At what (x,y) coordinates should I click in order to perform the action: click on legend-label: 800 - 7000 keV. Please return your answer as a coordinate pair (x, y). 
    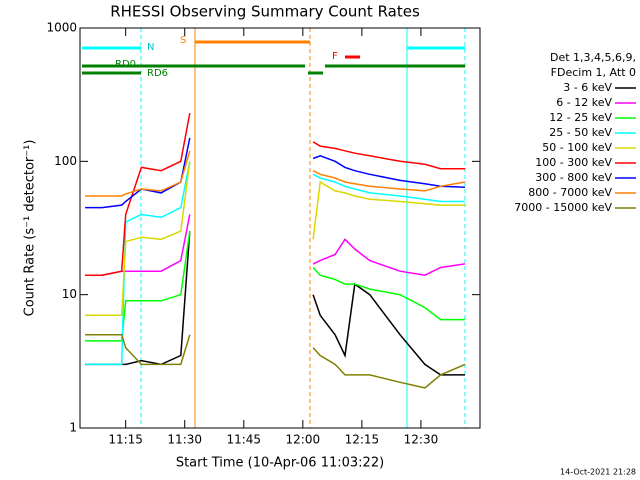
    Looking at the image, I should click on (570, 192).